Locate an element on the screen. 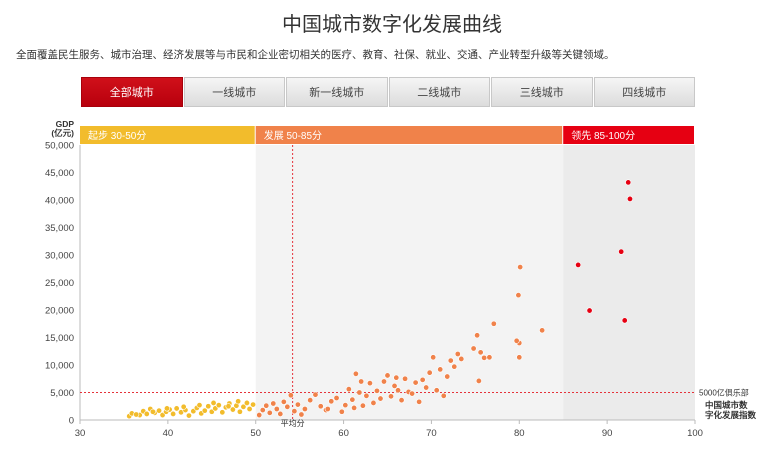  tab-tier4-cities: 四线城市 is located at coordinates (644, 92).